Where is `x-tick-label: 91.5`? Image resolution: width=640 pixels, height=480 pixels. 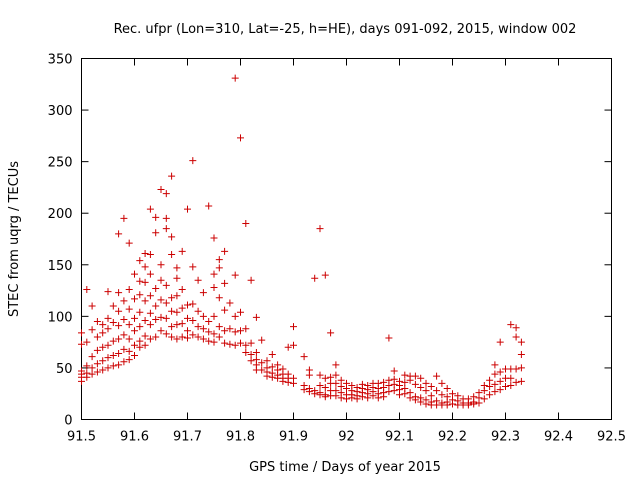
x-tick-label: 91.5 is located at coordinates (81, 437).